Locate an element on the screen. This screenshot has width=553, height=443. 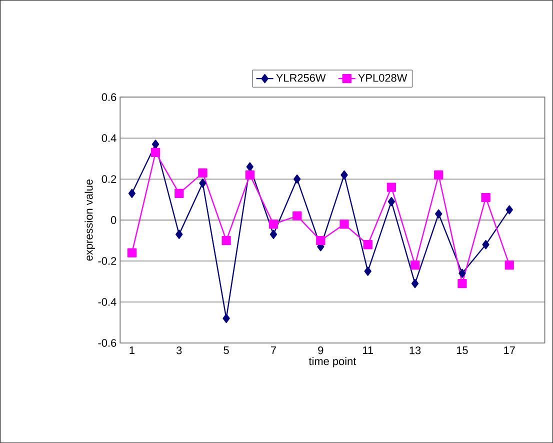
x-axis-title: time point is located at coordinates (332, 362).